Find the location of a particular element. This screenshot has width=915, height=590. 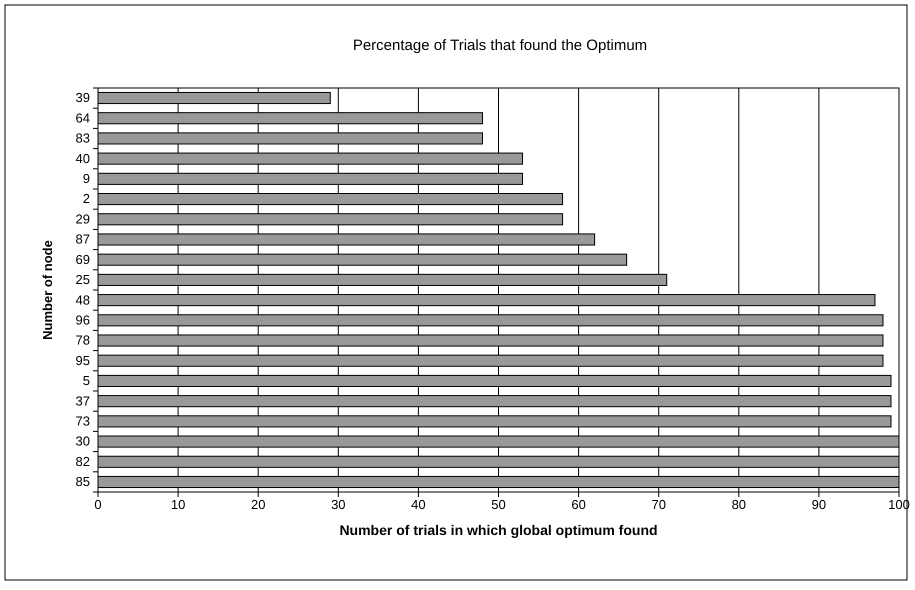

x-tick-label: 10 is located at coordinates (178, 504).